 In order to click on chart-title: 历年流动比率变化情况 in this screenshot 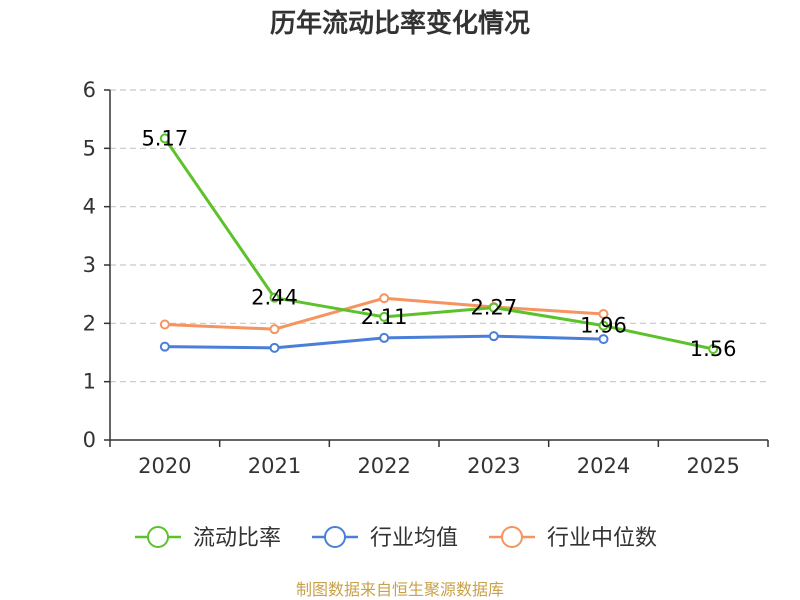, I will do `click(400, 23)`.